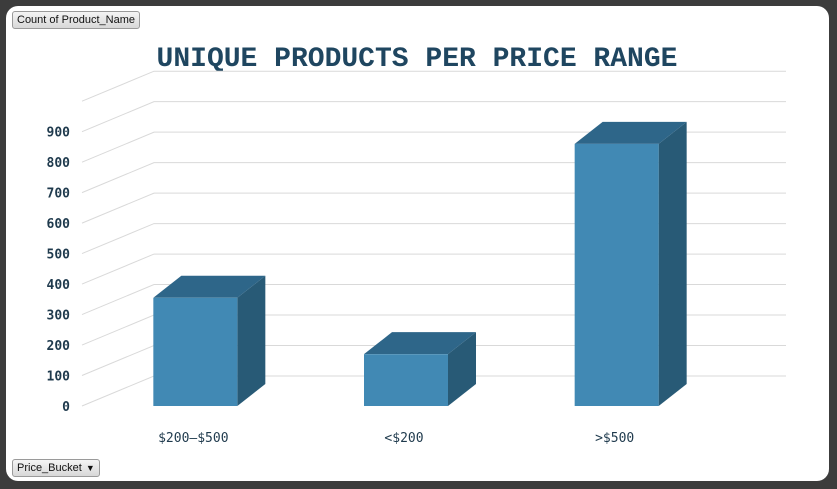  What do you see at coordinates (90, 468) in the screenshot?
I see `triangle-down-icon: ▼` at bounding box center [90, 468].